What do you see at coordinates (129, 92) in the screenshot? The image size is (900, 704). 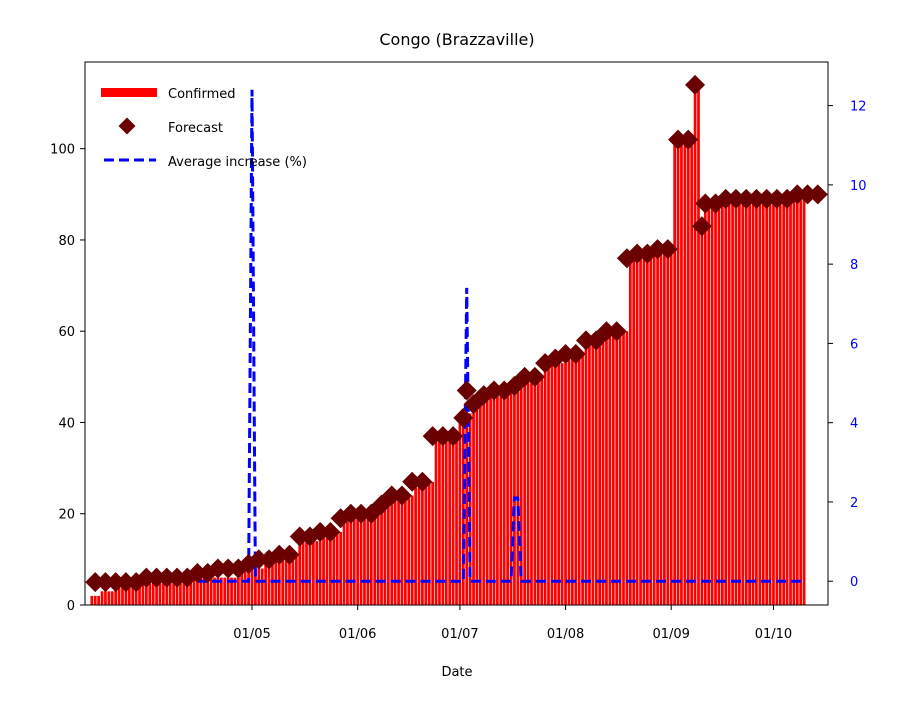 I see `legend-confirmed-swatch` at bounding box center [129, 92].